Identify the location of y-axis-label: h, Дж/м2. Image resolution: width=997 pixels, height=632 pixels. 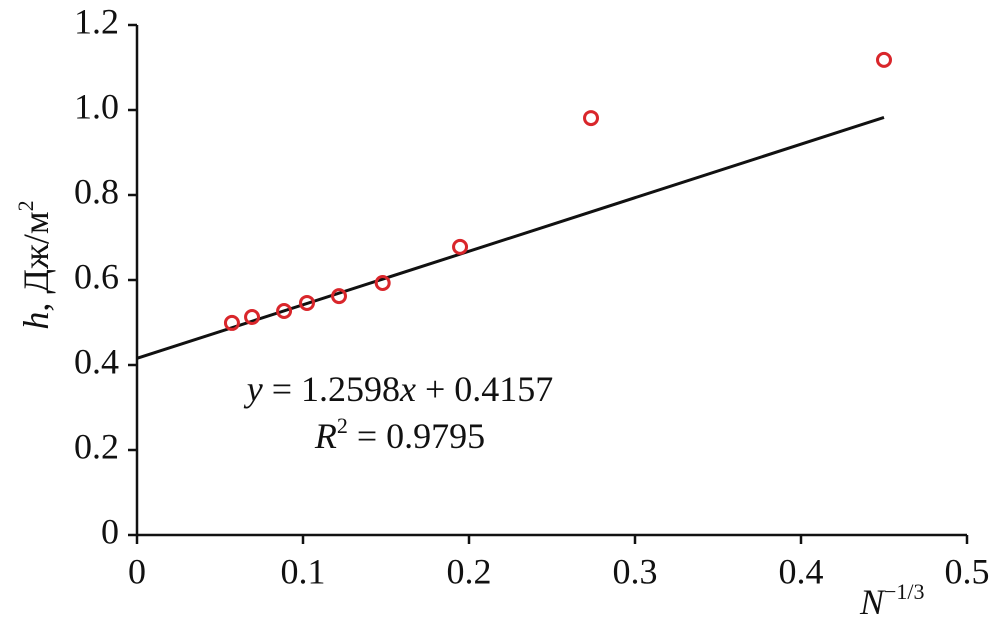
(34, 264).